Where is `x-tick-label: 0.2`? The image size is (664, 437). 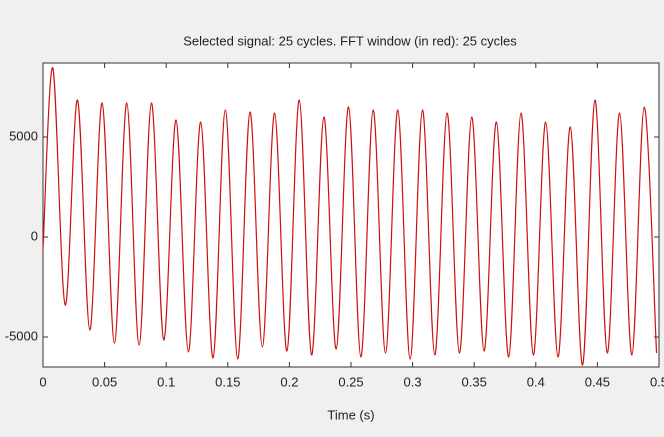 x-tick-label: 0.2 is located at coordinates (289, 381).